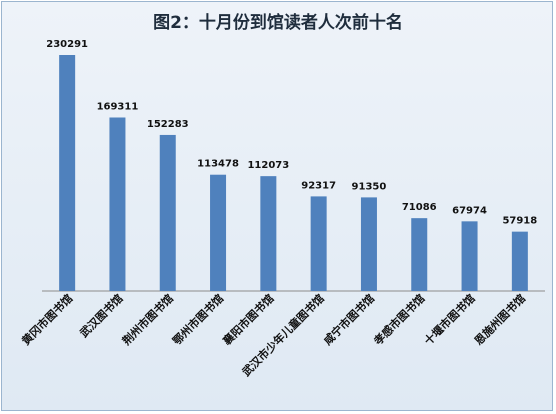 This screenshot has height=414, width=556. Describe the element at coordinates (349, 319) in the screenshot. I see `category-label-7: 咸宁市图书馆` at that location.